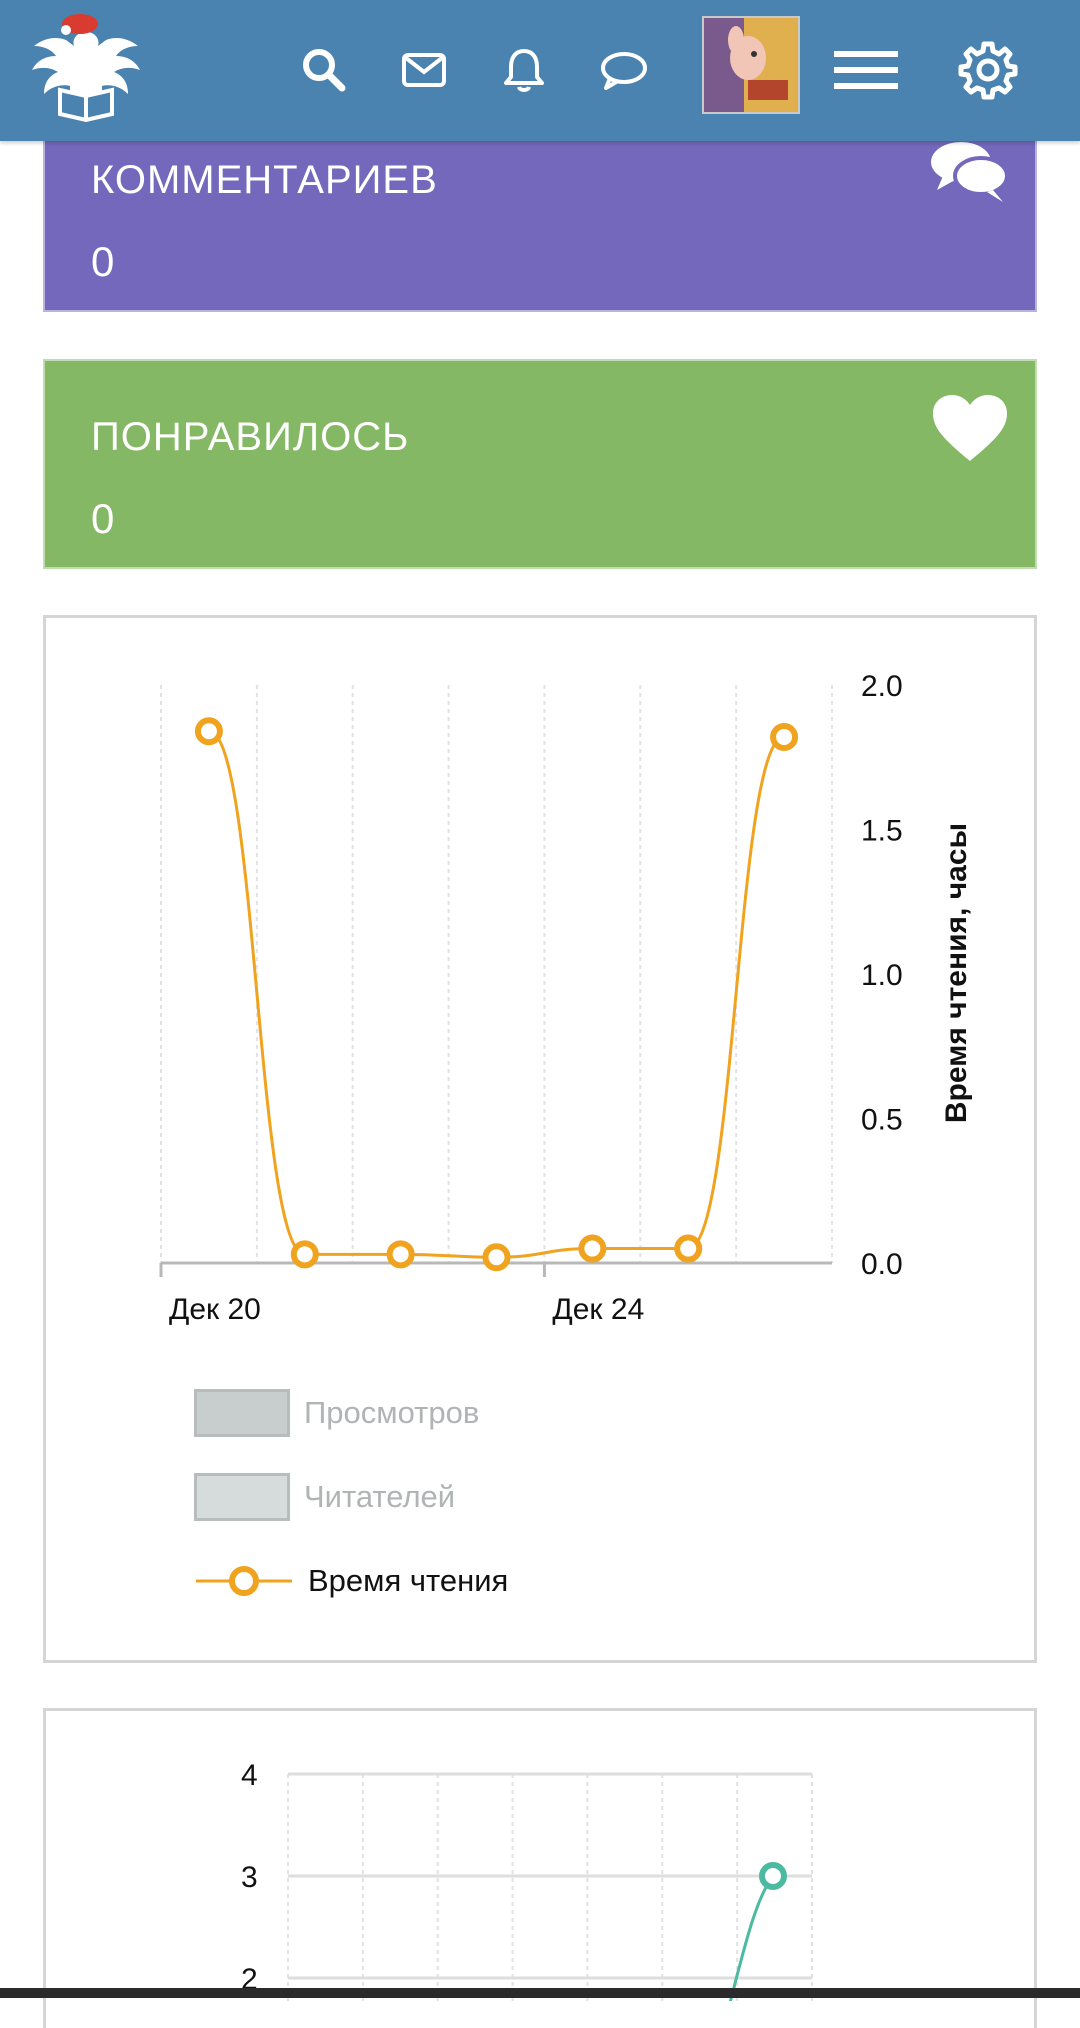  What do you see at coordinates (882, 831) in the screenshot?
I see `y-tick-label: 1.5` at bounding box center [882, 831].